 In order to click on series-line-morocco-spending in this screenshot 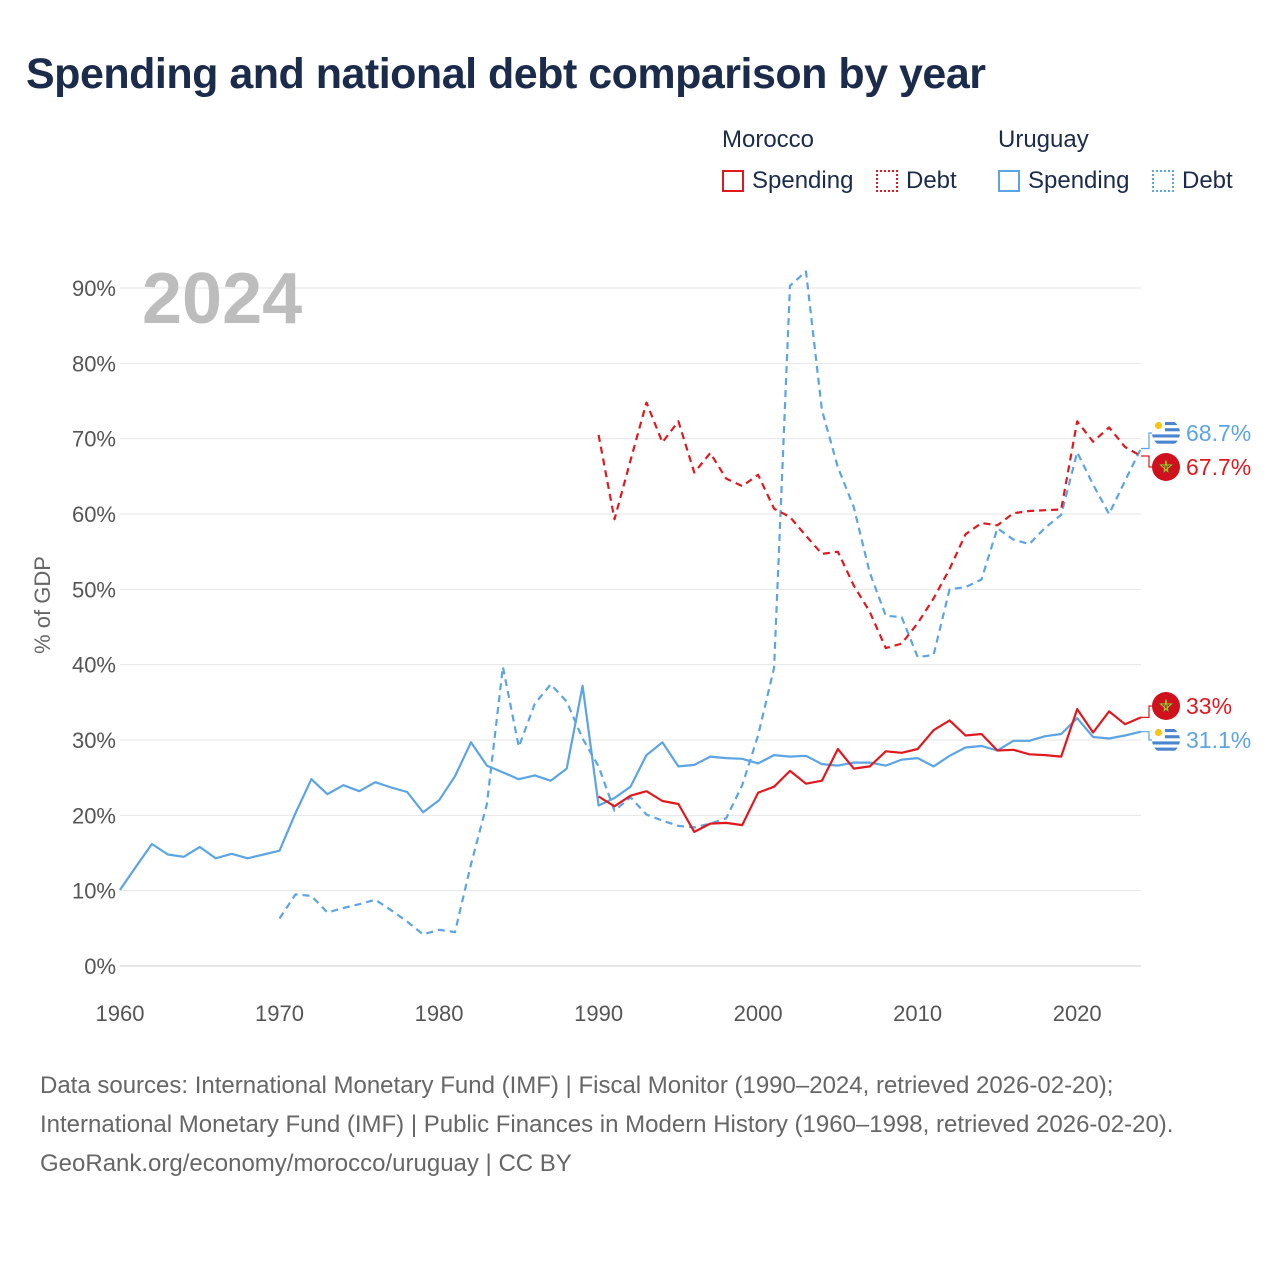, I will do `click(870, 770)`.